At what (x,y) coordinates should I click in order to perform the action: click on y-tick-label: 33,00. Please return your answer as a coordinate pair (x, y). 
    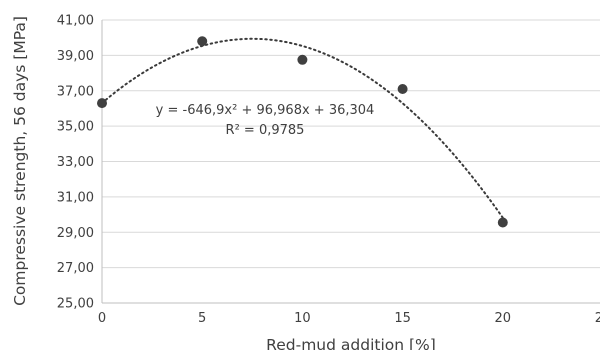
    Looking at the image, I should click on (75, 162).